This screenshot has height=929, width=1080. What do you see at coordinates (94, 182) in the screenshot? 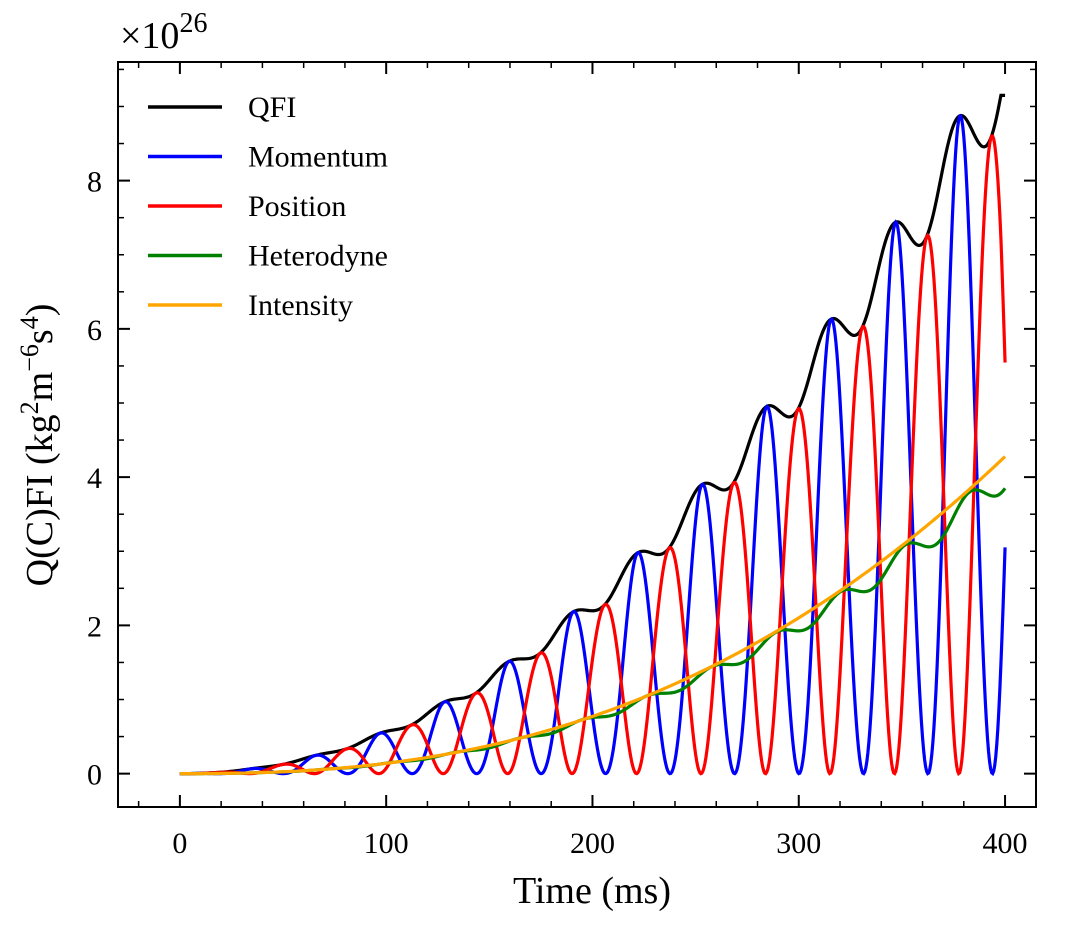
I see `y-tick-label: 8` at bounding box center [94, 182].